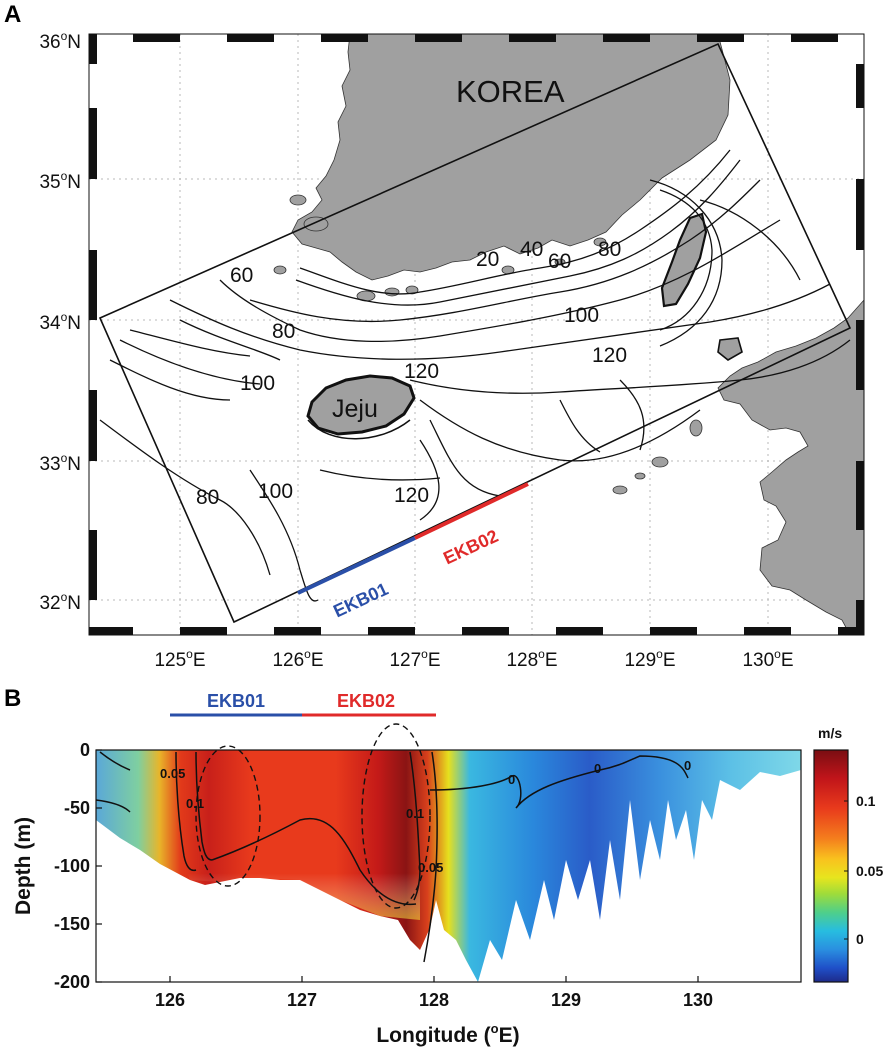  Describe the element at coordinates (60, 602) in the screenshot. I see `lat-label: 32oN` at that location.